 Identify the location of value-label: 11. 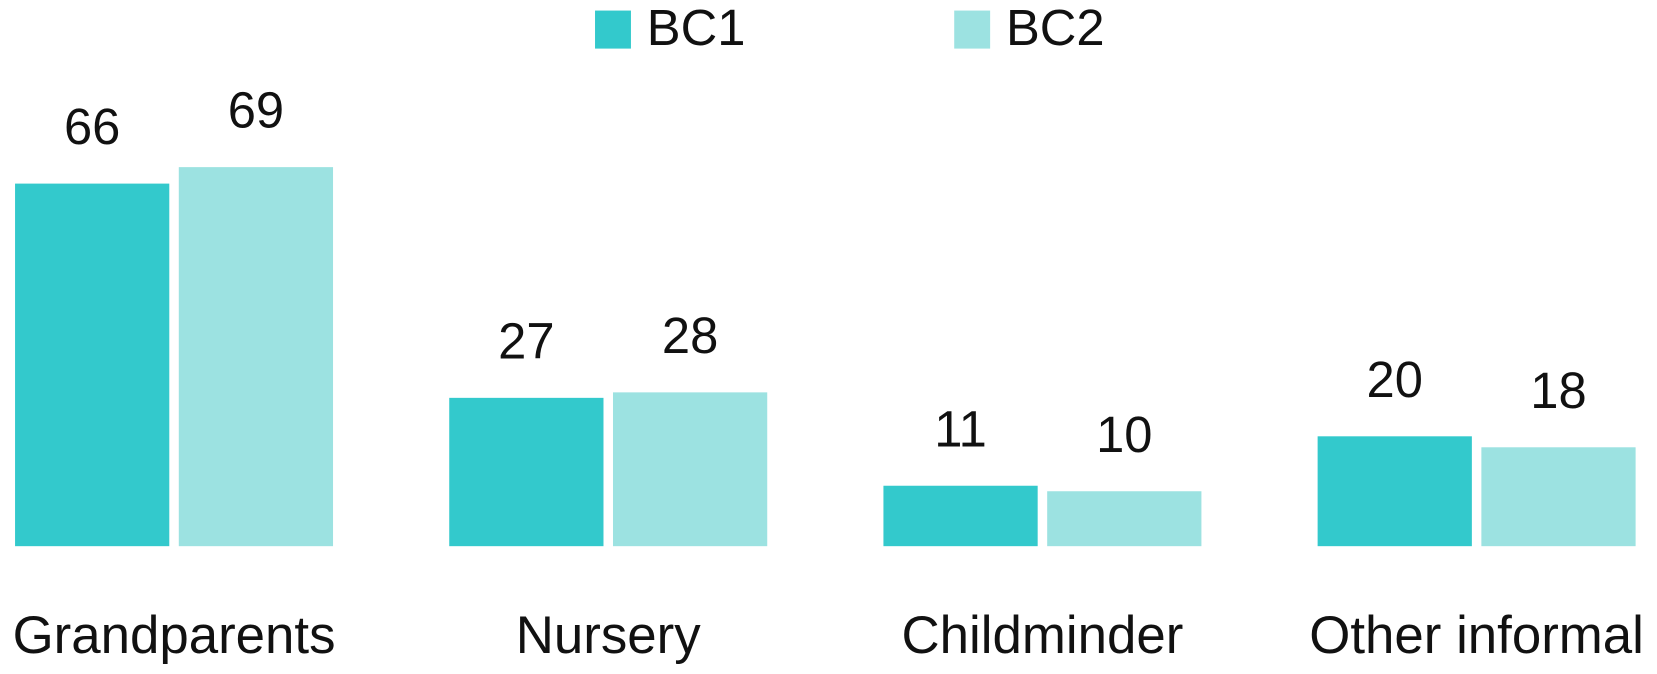
(960, 428).